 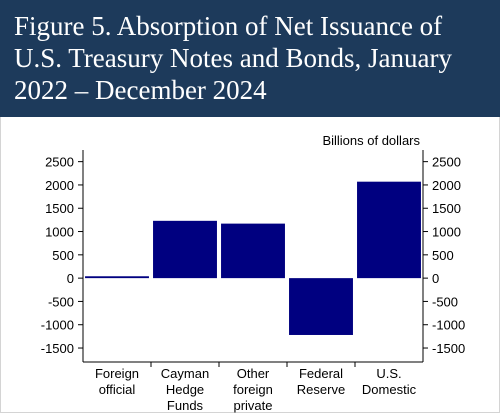 I want to click on y2-tick-label: 1000, so click(x=446, y=232).